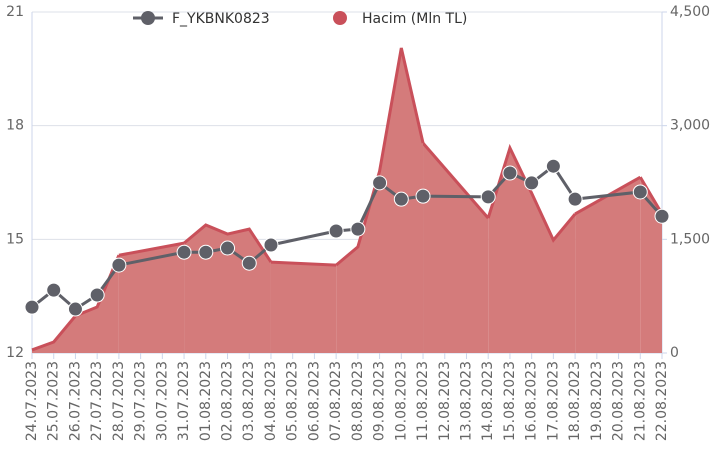 The image size is (717, 472). I want to click on x-tick-label: 19.08.2023, so click(597, 401).